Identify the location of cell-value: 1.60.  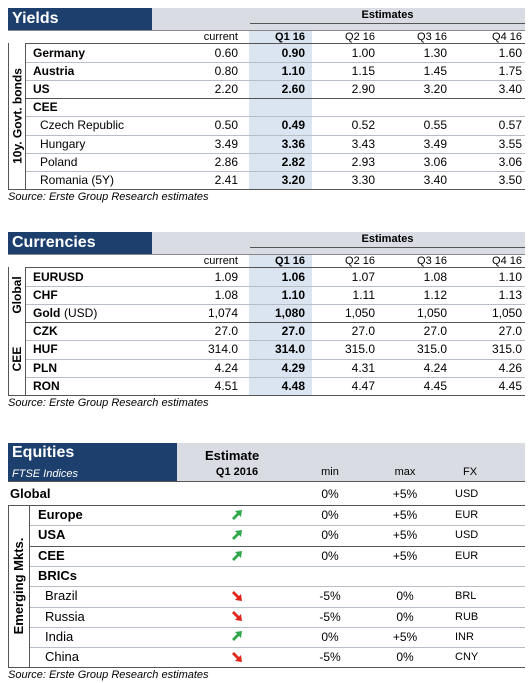
(510, 53).